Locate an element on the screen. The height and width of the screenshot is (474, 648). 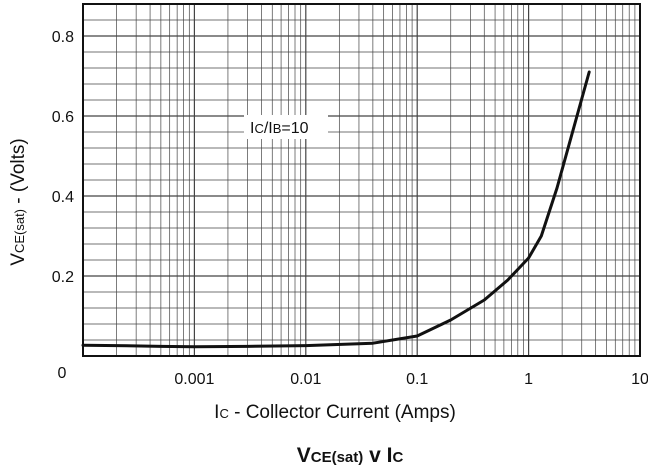
annotation-background is located at coordinates (286, 127).